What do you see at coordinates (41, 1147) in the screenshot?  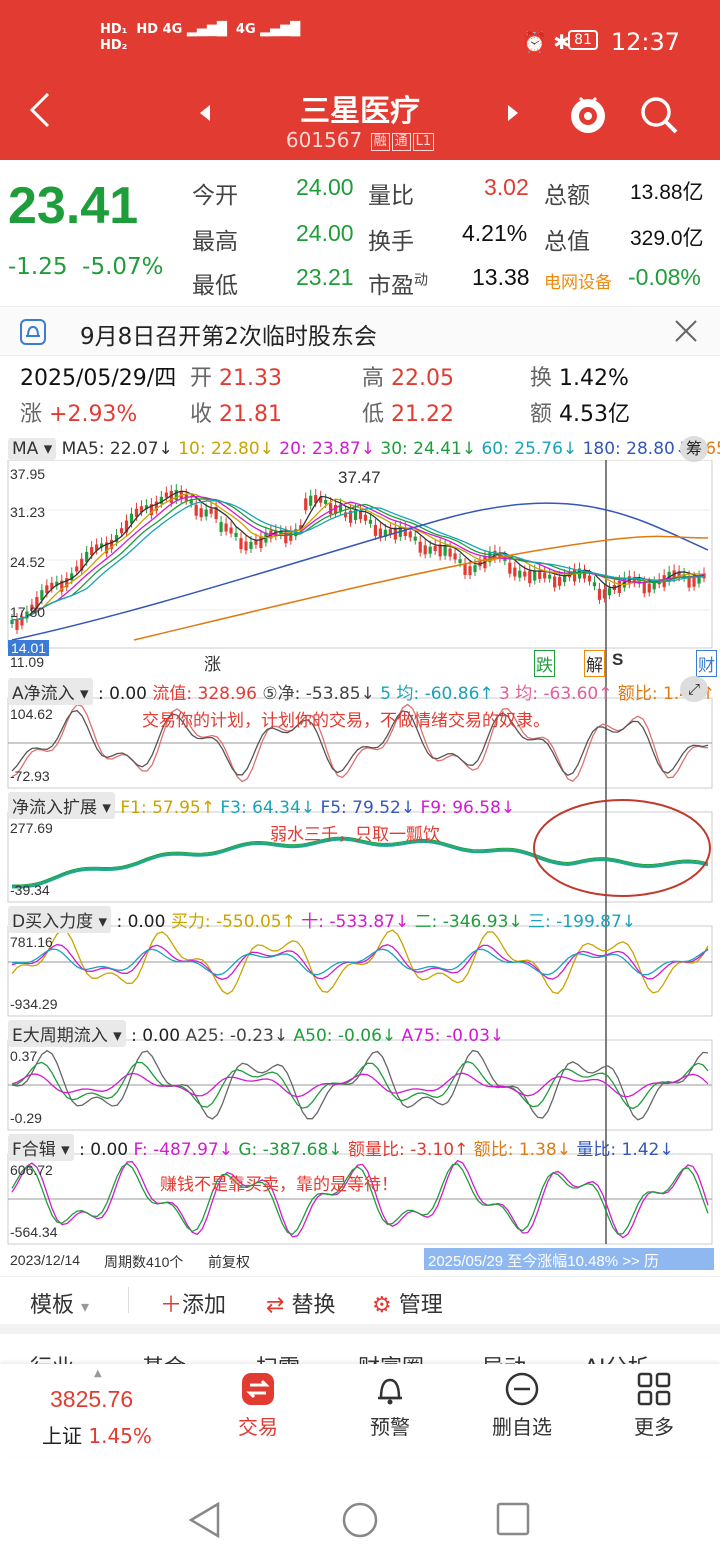 I see `indicator-f-dropdown: F合辑 ▾` at bounding box center [41, 1147].